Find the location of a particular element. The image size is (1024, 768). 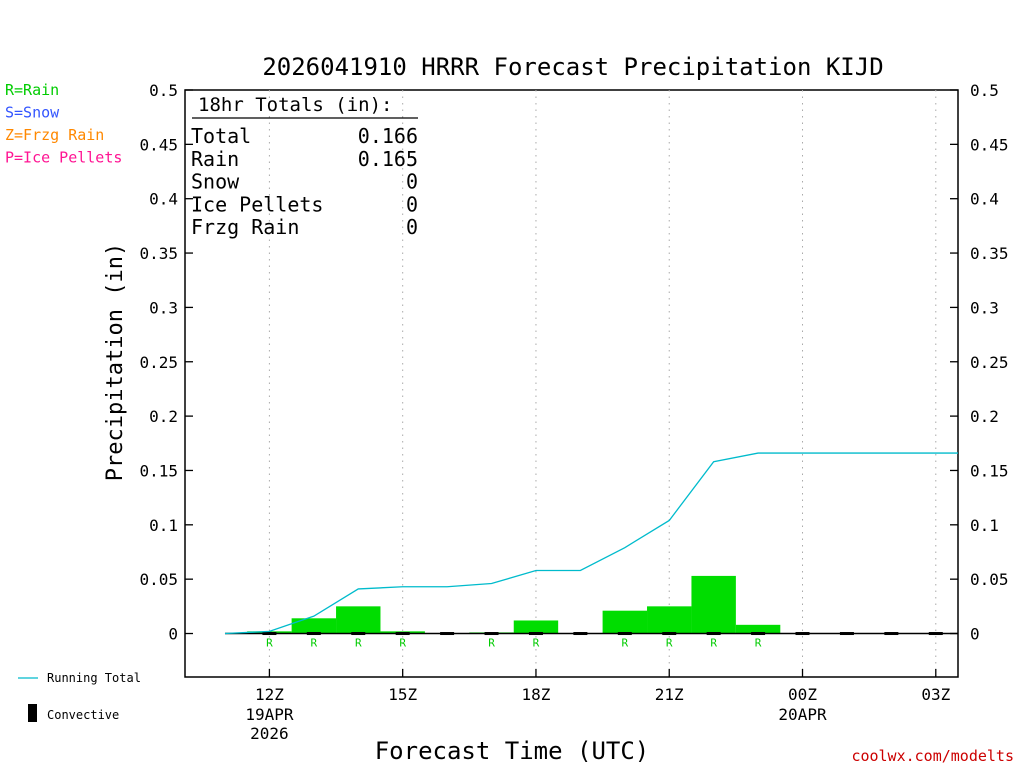

x-tick-label: 12Z is located at coordinates (269, 694).